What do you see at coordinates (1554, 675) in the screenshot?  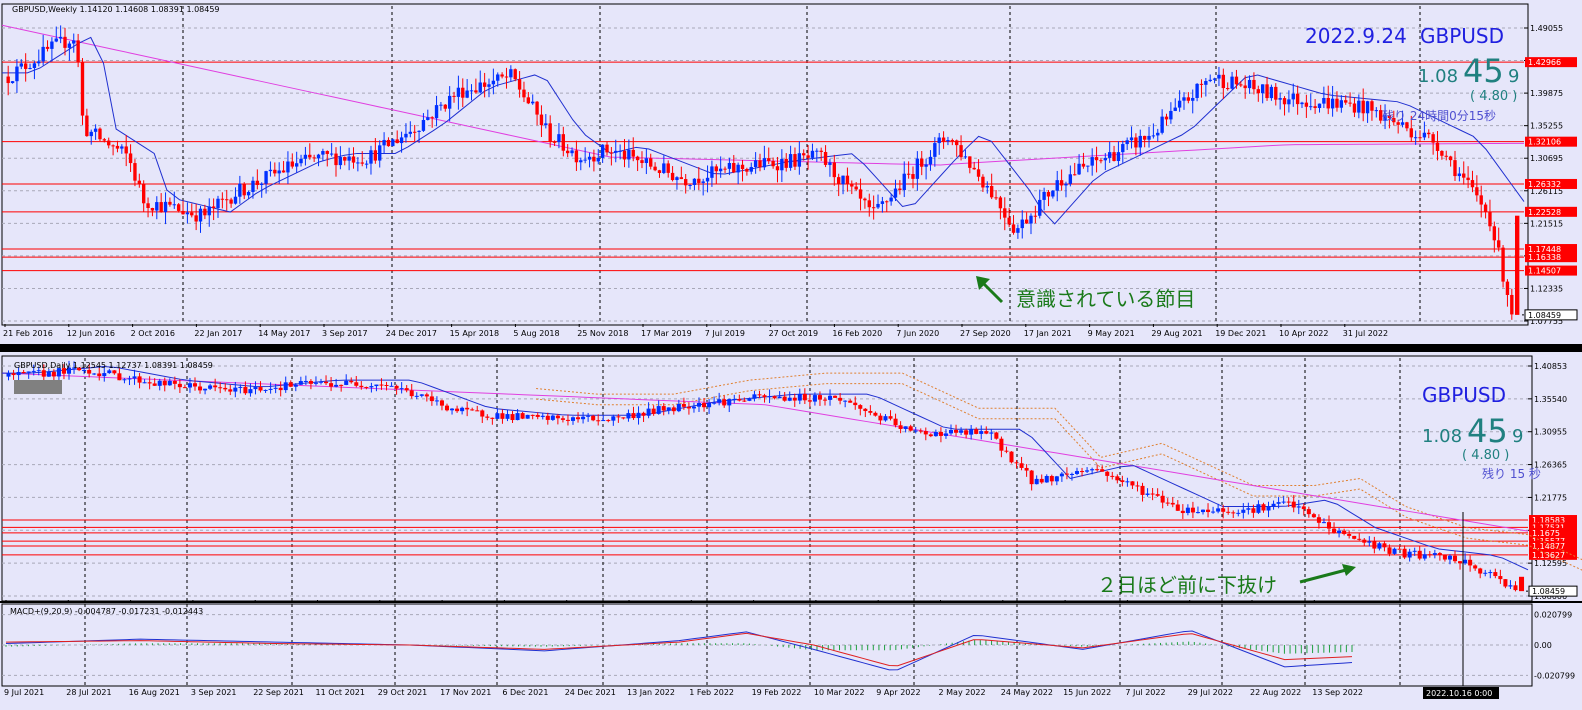 I see `macd-tick-label: -0.020799` at bounding box center [1554, 675].